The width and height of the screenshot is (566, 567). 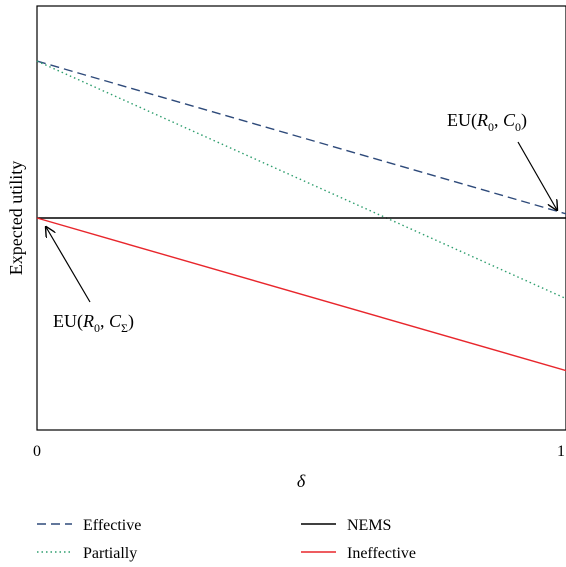 I want to click on annotation-arrow-eu-r0-csigma, so click(x=68, y=265).